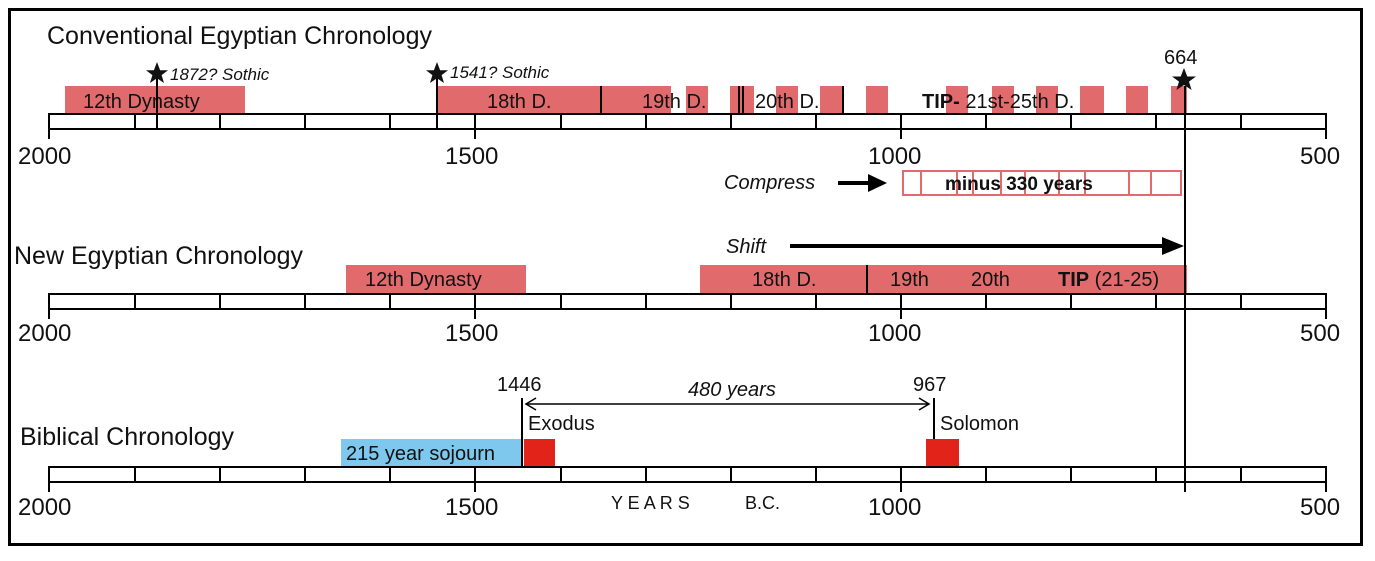  What do you see at coordinates (942, 453) in the screenshot?
I see `solomon-bar` at bounding box center [942, 453].